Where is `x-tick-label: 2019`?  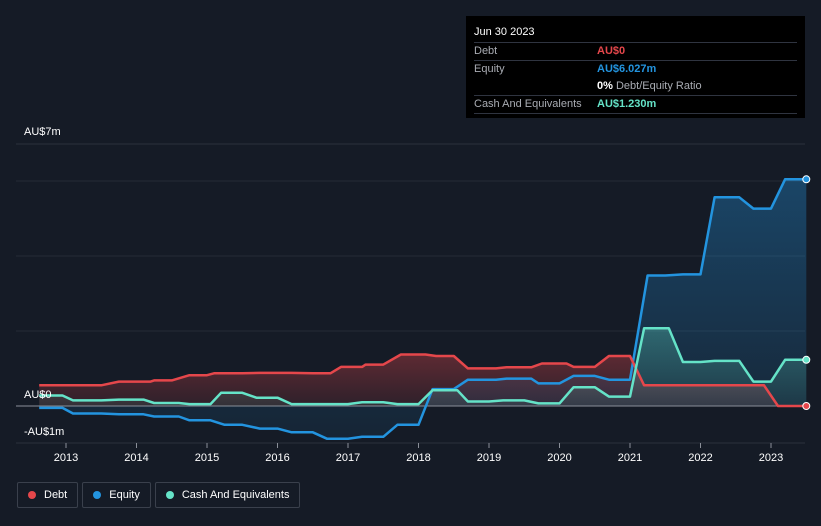 x-tick-label: 2019 is located at coordinates (489, 458).